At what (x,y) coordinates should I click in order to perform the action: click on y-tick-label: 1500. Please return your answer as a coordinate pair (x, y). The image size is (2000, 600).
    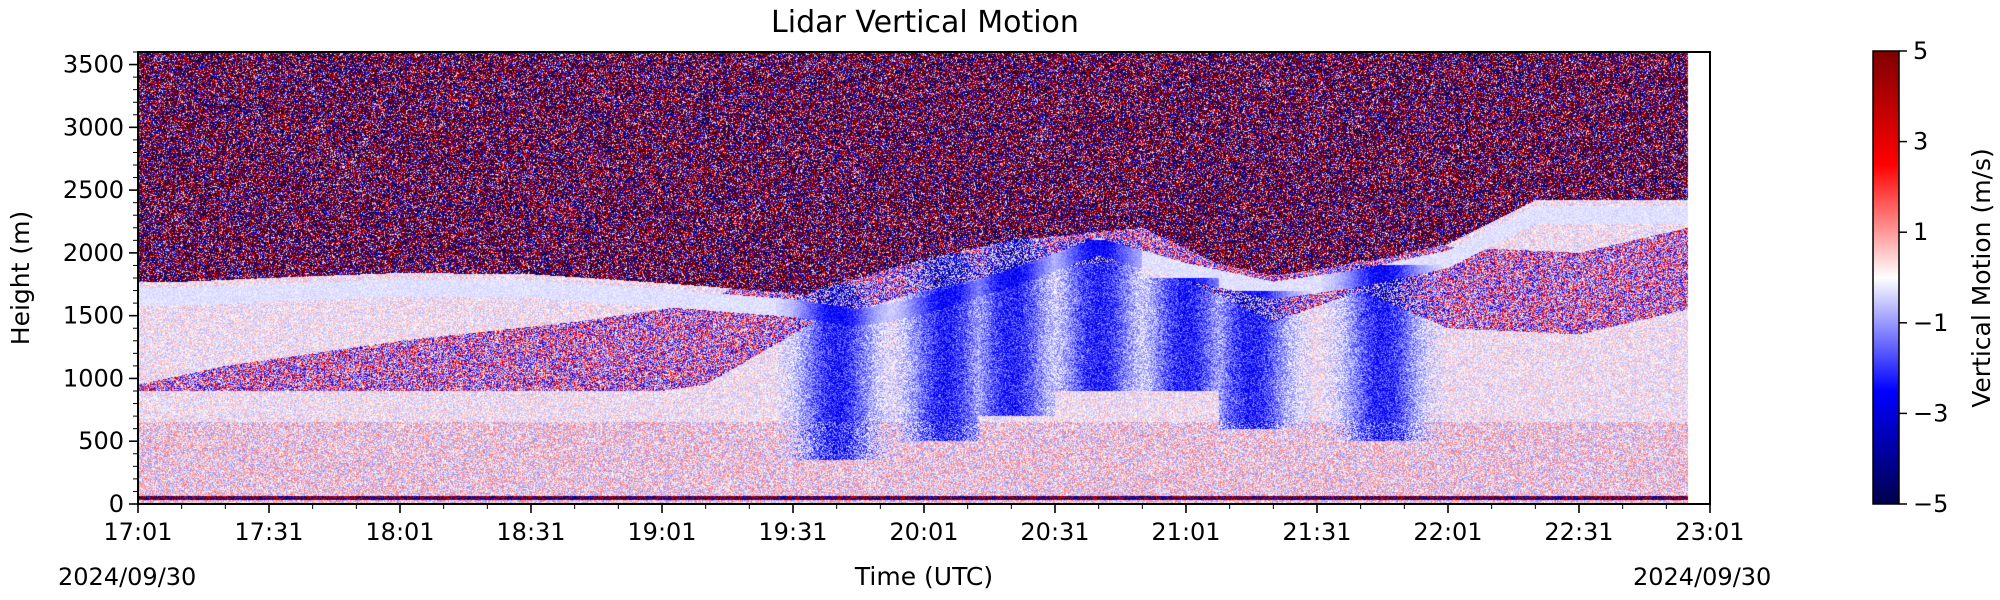
    Looking at the image, I should click on (93, 316).